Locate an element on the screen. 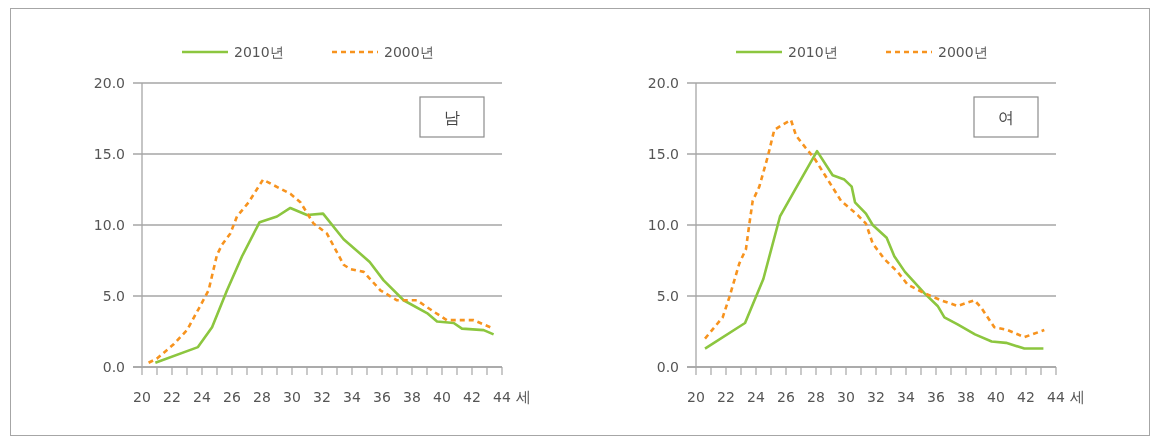  annotation: 남 is located at coordinates (452, 117).